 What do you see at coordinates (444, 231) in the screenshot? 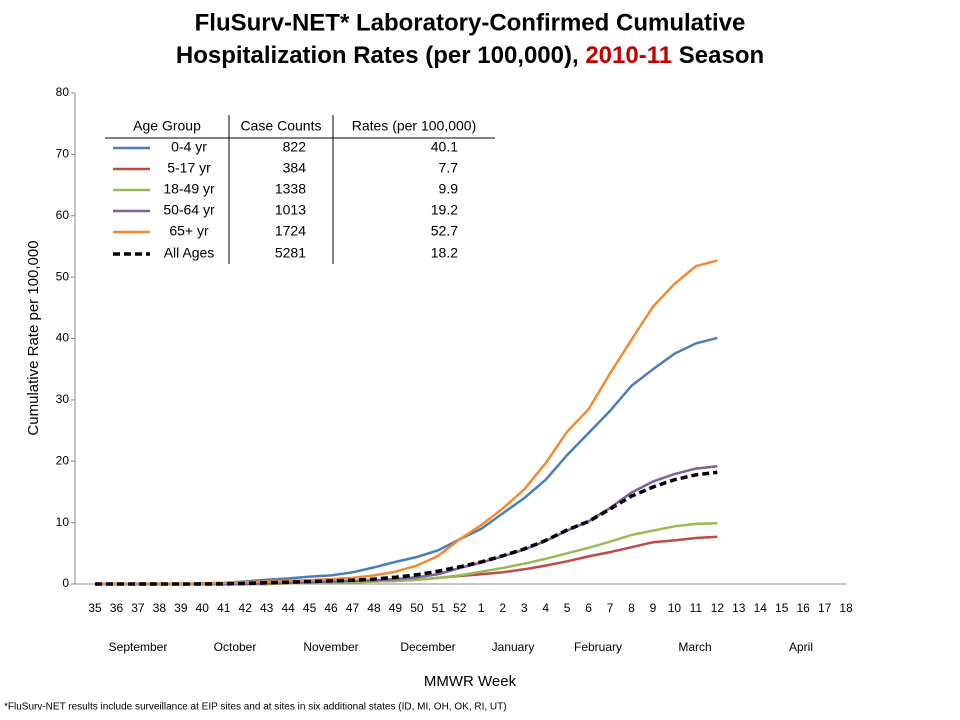
I see `rate: 52.7` at bounding box center [444, 231].